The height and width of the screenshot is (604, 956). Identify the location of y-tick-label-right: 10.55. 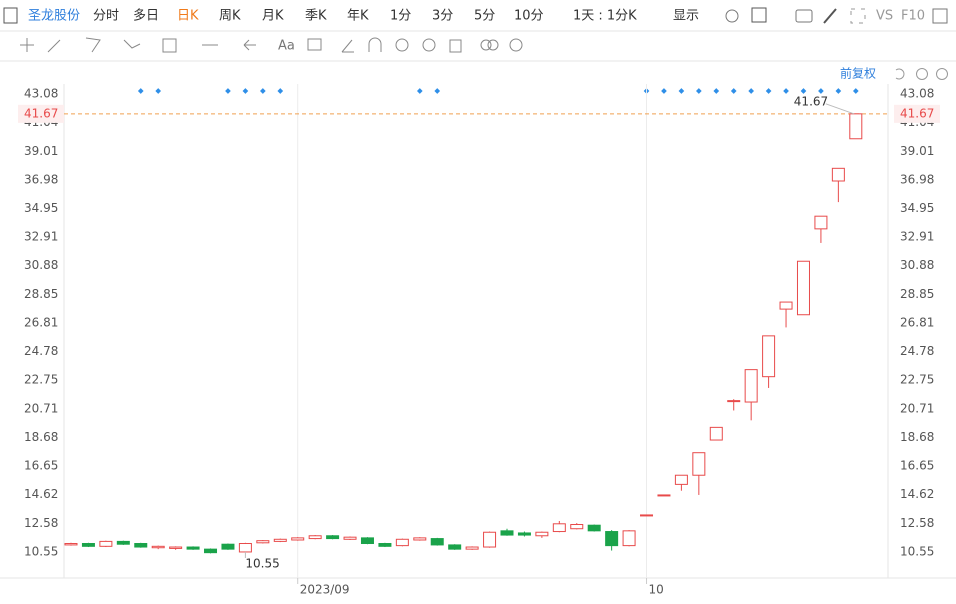
(917, 551).